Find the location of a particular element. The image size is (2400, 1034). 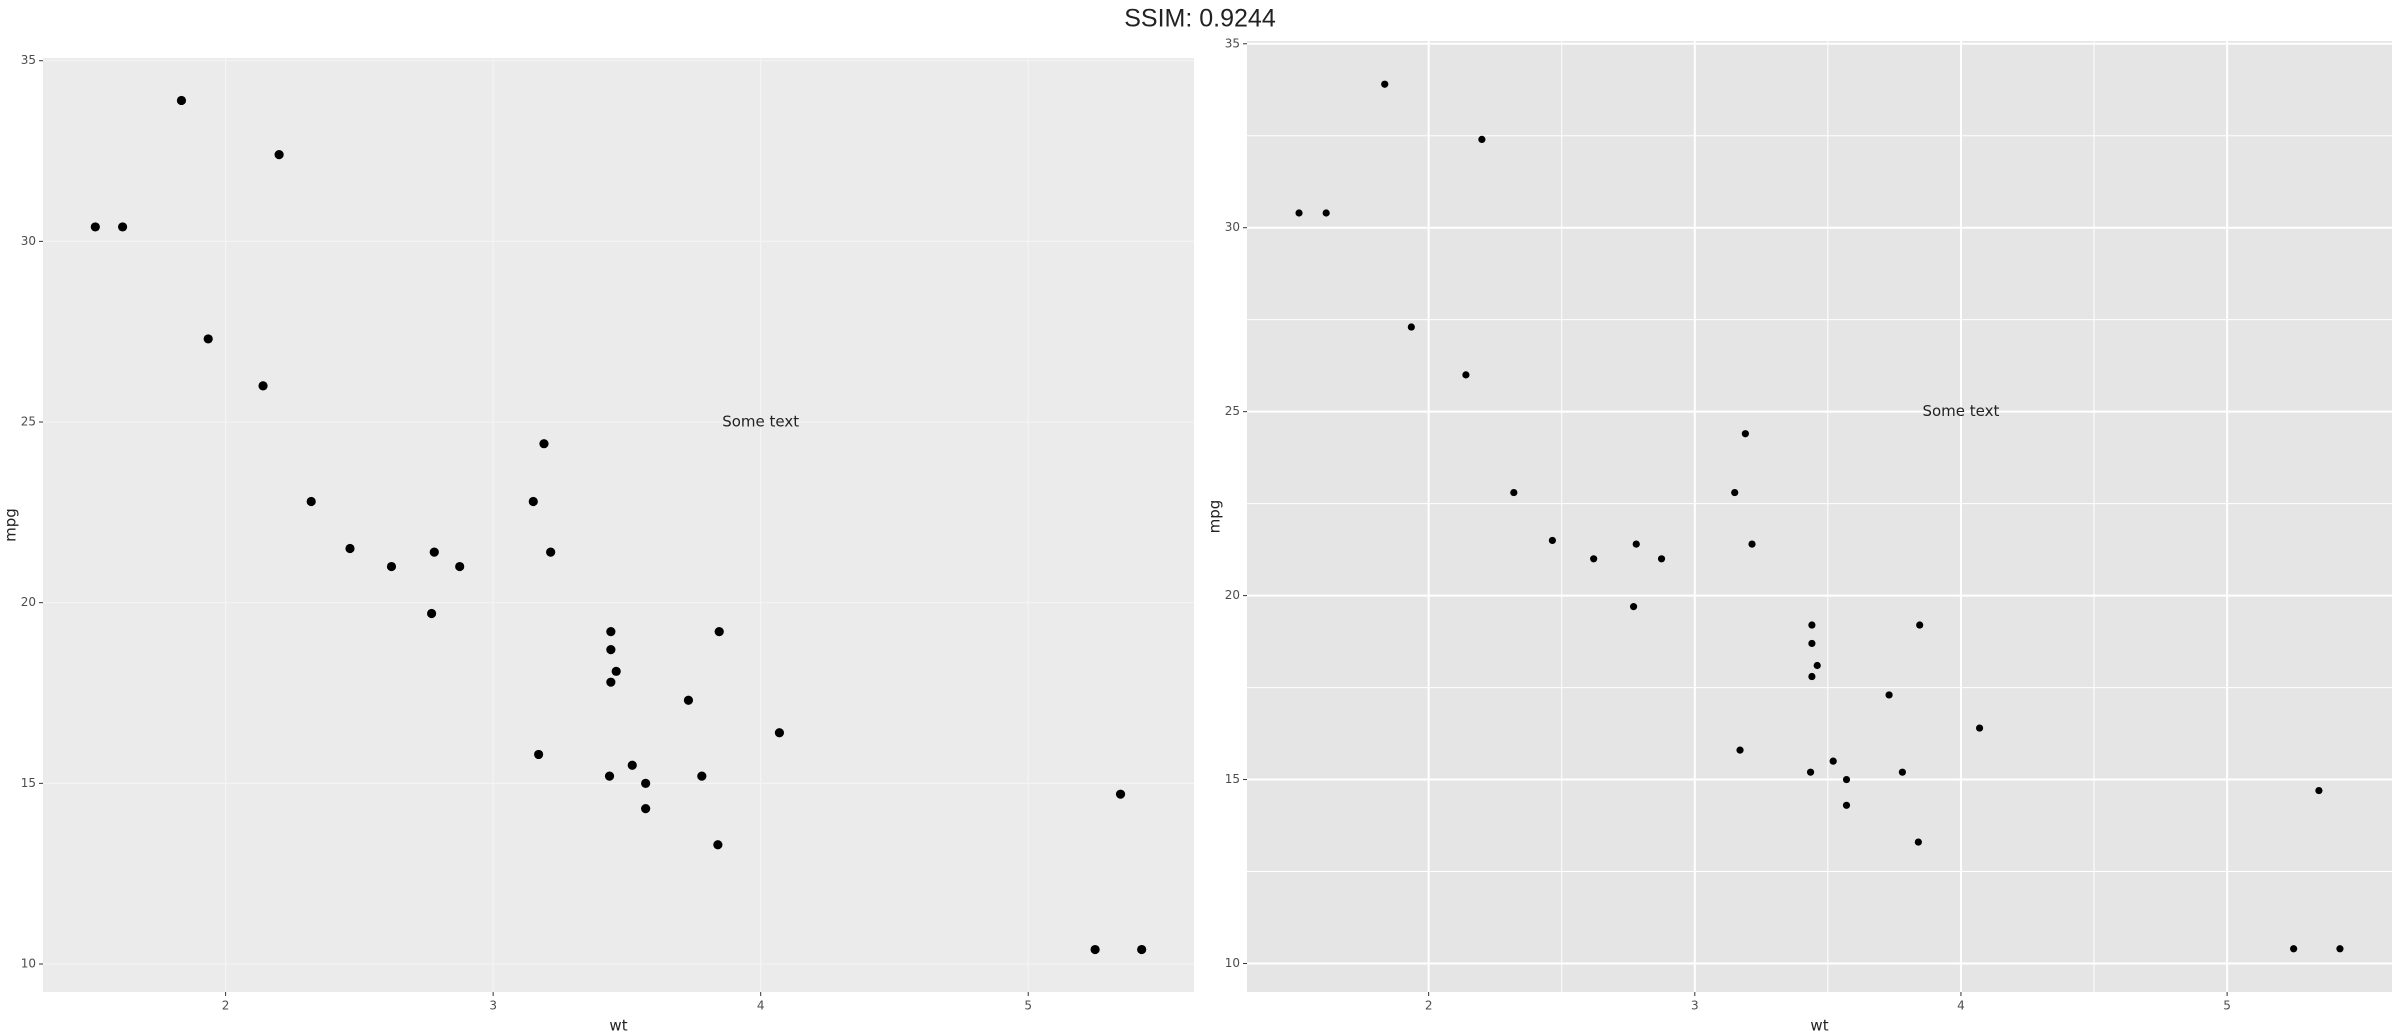

figure-title: SSIM: 0.9244 is located at coordinates (1200, 19).